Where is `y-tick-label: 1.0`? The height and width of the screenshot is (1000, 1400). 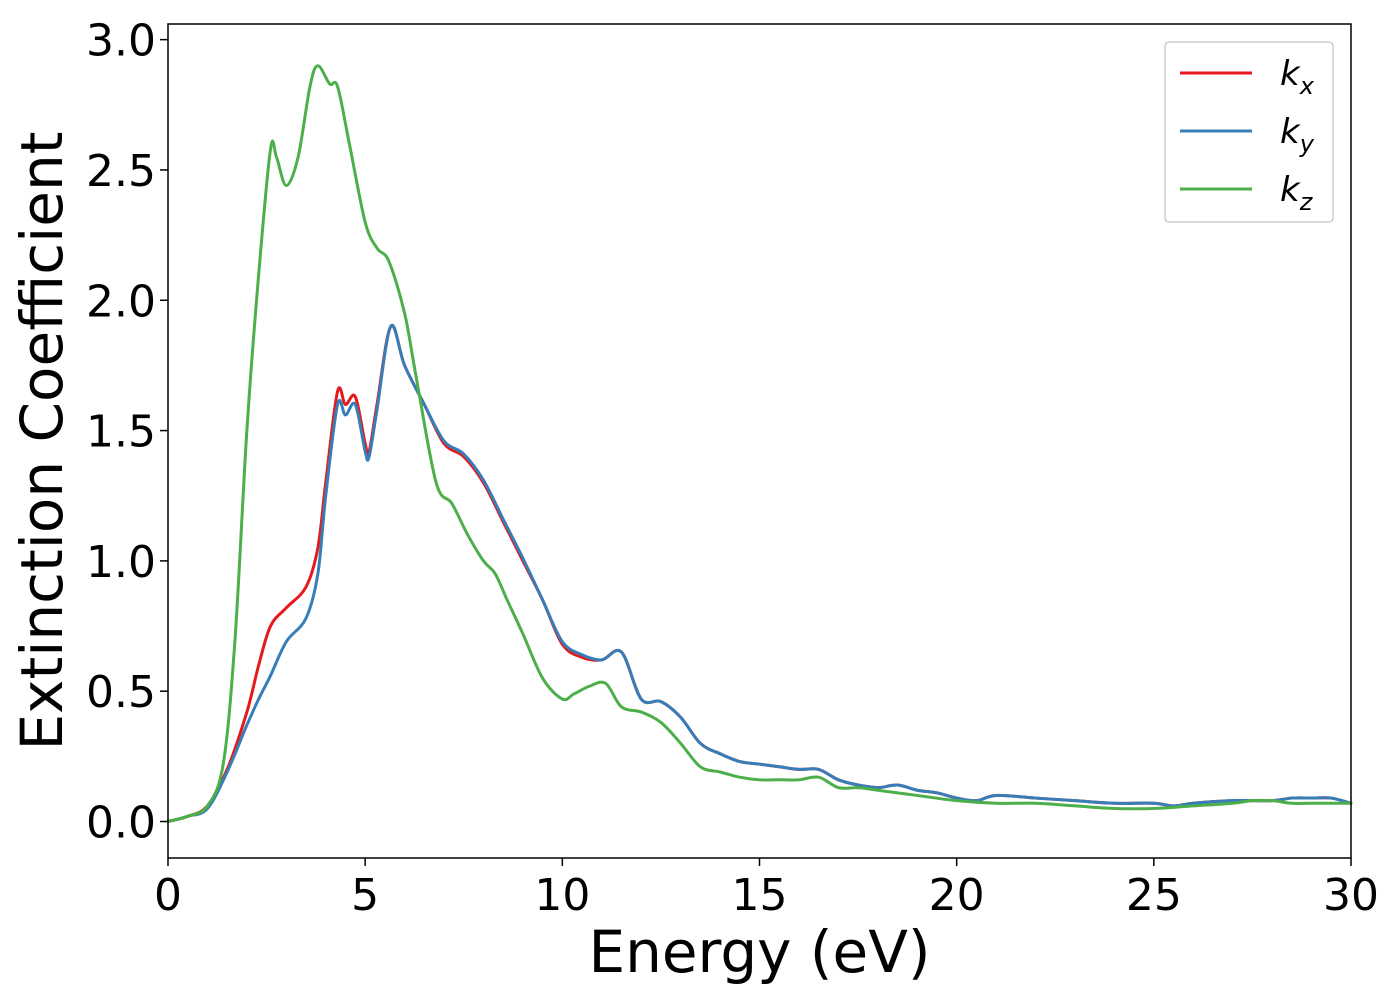 y-tick-label: 1.0 is located at coordinates (121, 562).